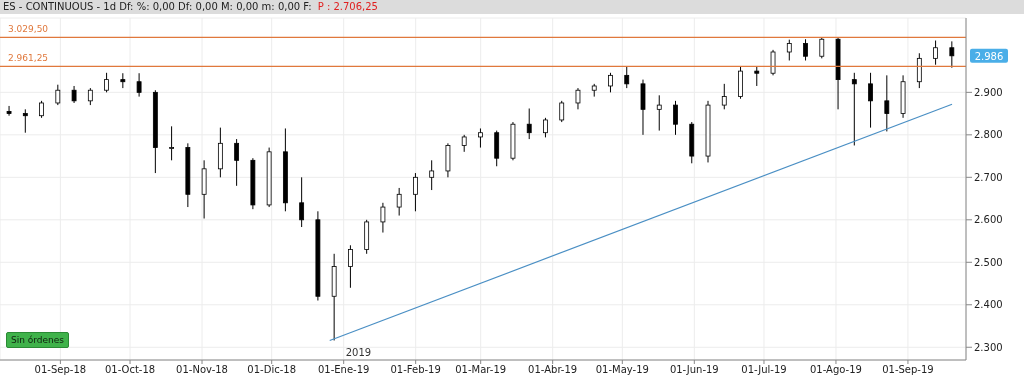 The image size is (1024, 380). What do you see at coordinates (989, 56) in the screenshot?
I see `text: 2.986` at bounding box center [989, 56].